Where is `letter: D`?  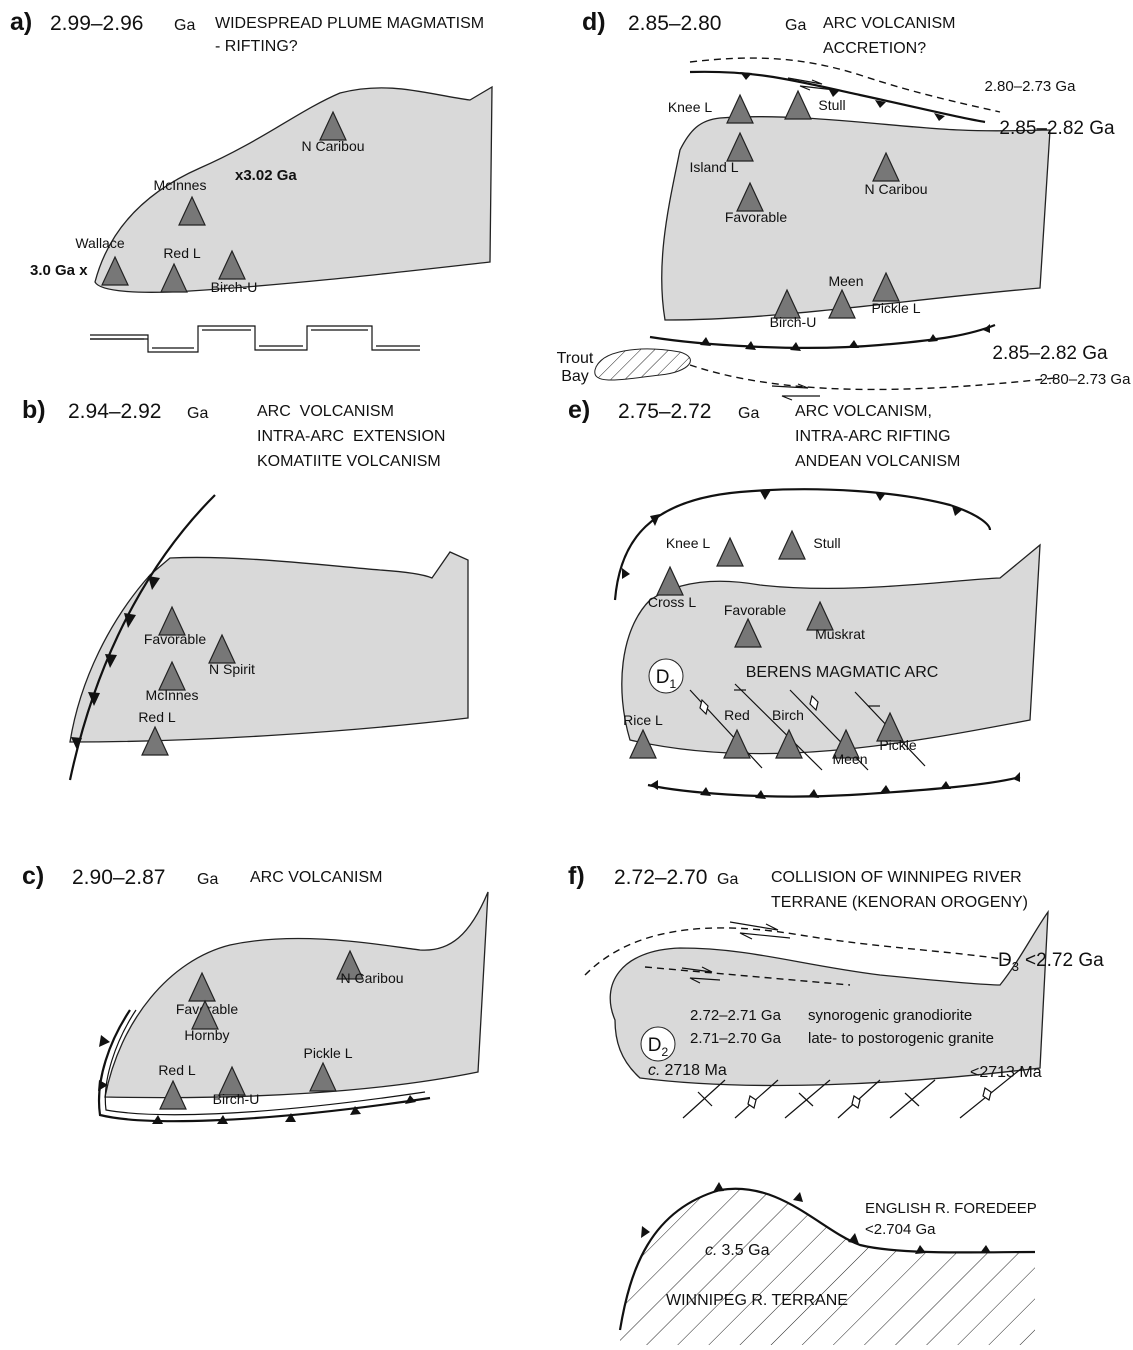 letter: D is located at coordinates (663, 677).